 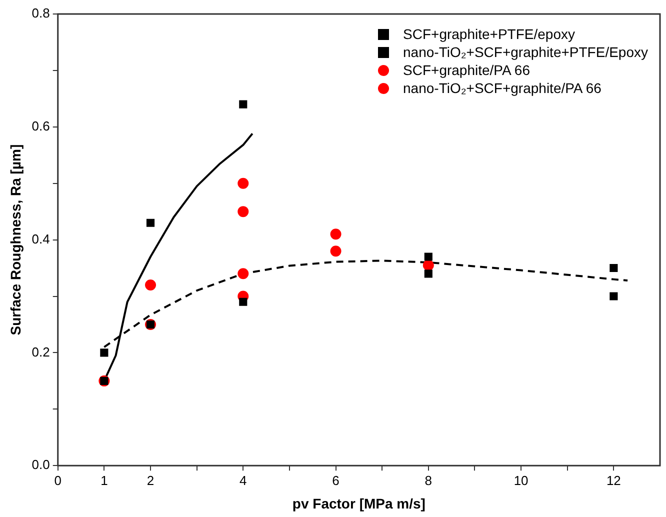 What do you see at coordinates (521, 480) in the screenshot?
I see `x-tick-label: 10` at bounding box center [521, 480].